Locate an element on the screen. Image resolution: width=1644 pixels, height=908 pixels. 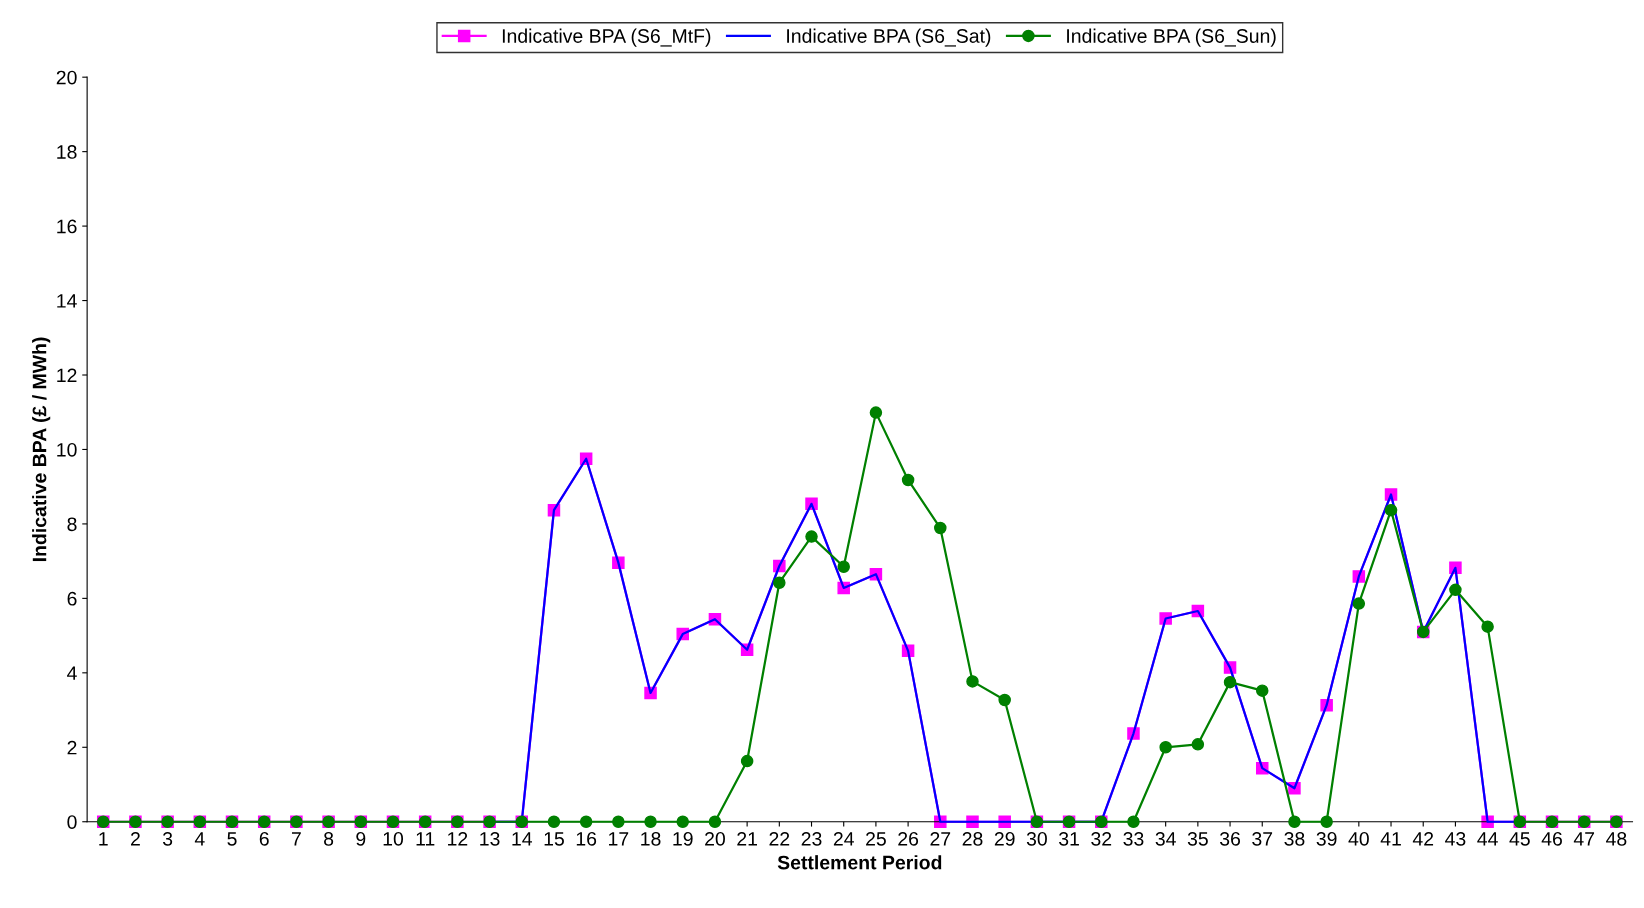
x-tick-label: 45 is located at coordinates (1519, 839).